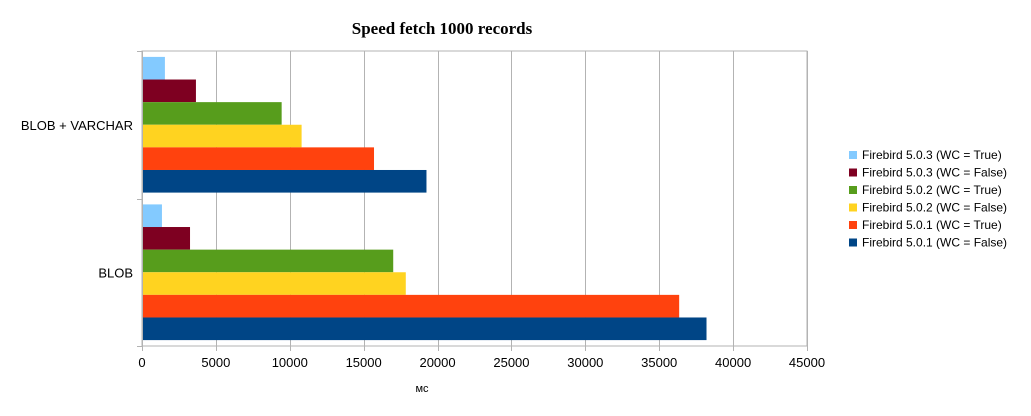 Image resolution: width=1031 pixels, height=416 pixels. What do you see at coordinates (932, 190) in the screenshot?
I see `legend-label: Firebird 5.0.2 (WC = True)` at bounding box center [932, 190].